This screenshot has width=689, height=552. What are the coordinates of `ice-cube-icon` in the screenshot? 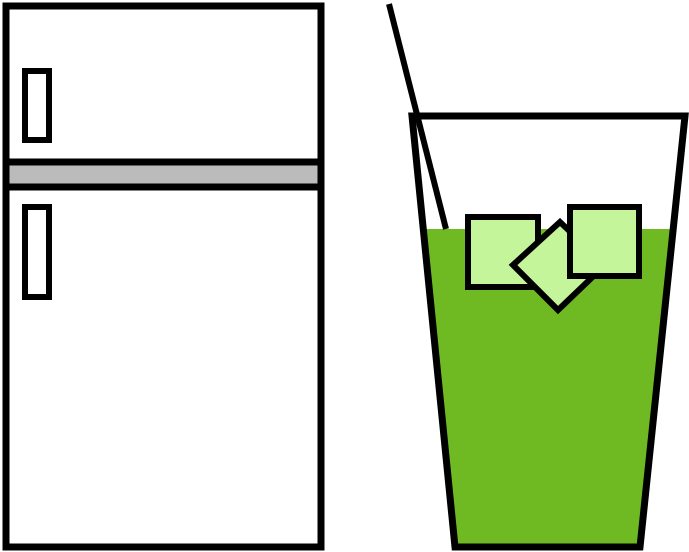 It's located at (604, 241).